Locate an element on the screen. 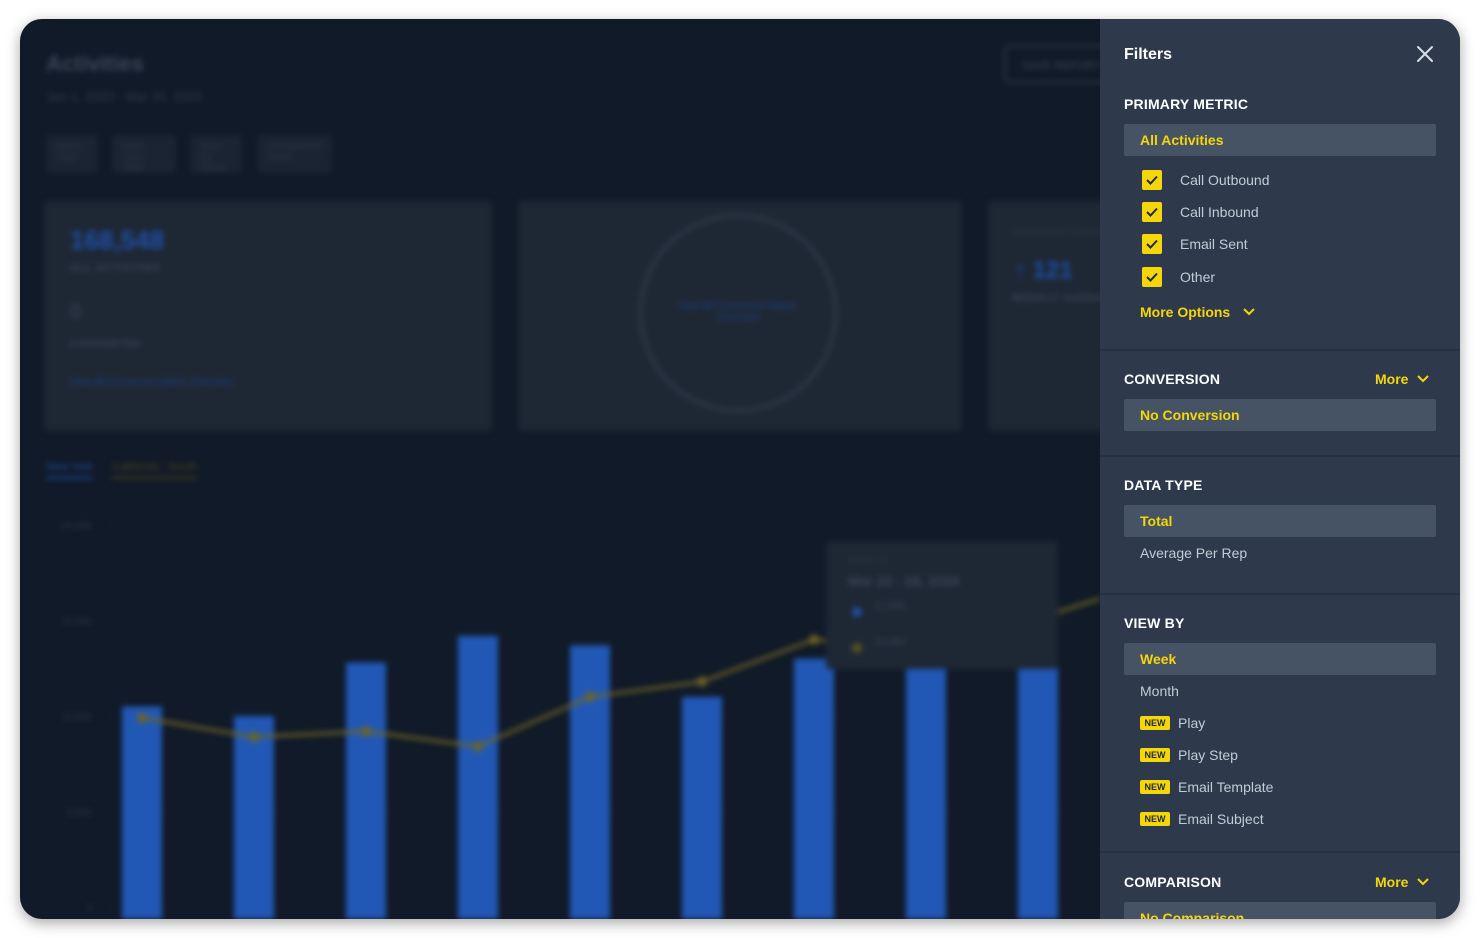 This screenshot has width=1480, height=938. donut-center-text: View All Conversion Metric Overview is located at coordinates (738, 312).